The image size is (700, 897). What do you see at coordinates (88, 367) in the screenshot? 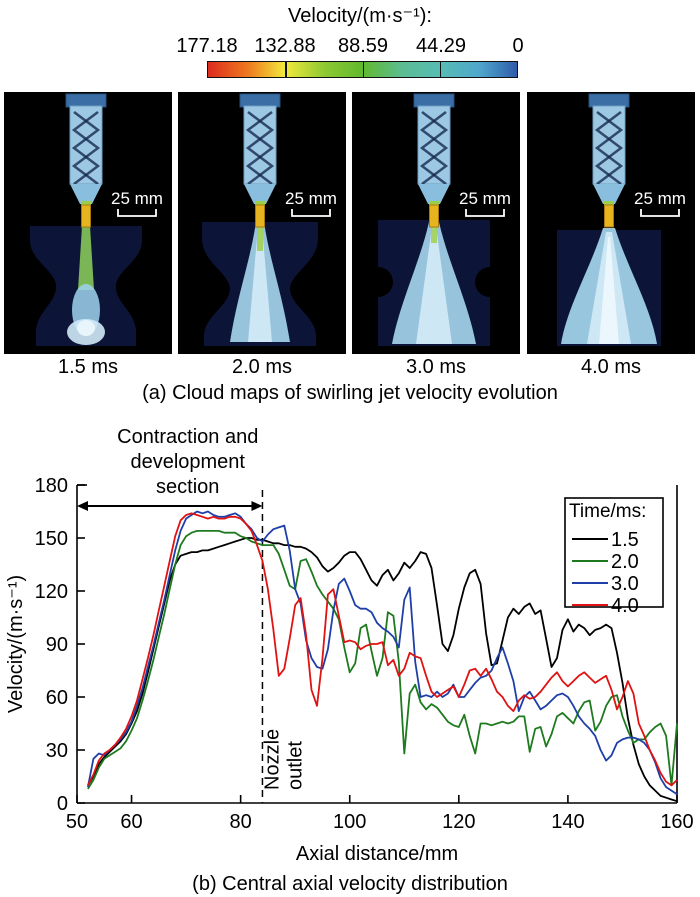
I see `panel-time-label: 1.5 ms` at bounding box center [88, 367].